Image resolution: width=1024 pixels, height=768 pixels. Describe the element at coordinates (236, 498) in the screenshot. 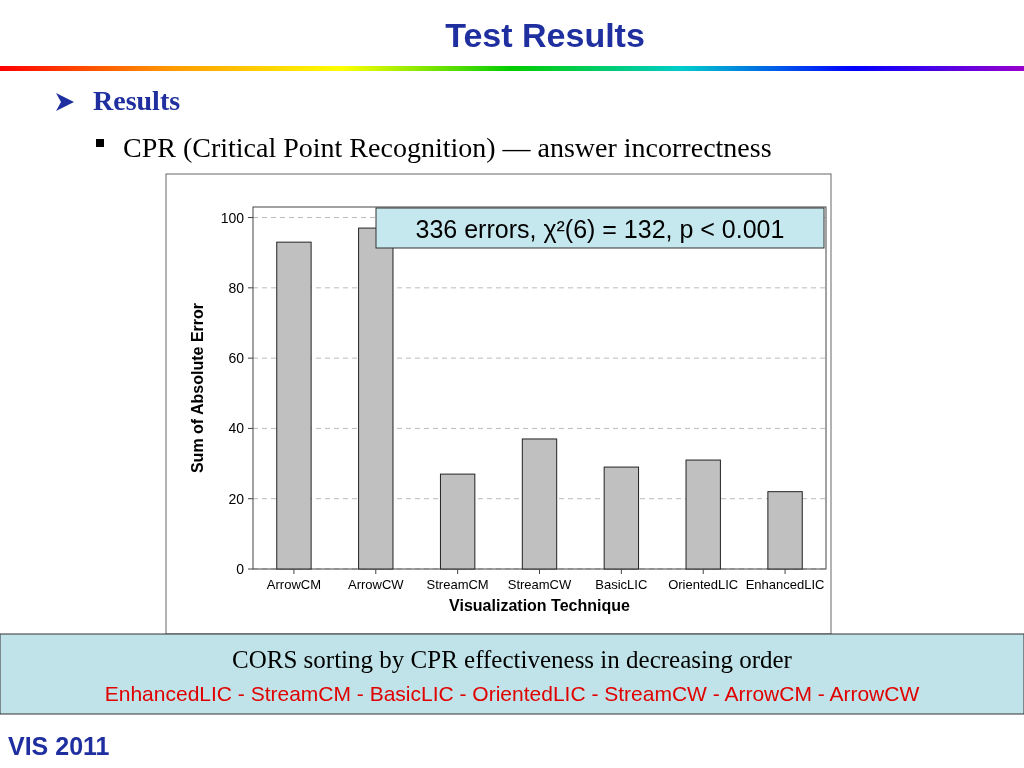

I see `y-tick-label: 20` at that location.